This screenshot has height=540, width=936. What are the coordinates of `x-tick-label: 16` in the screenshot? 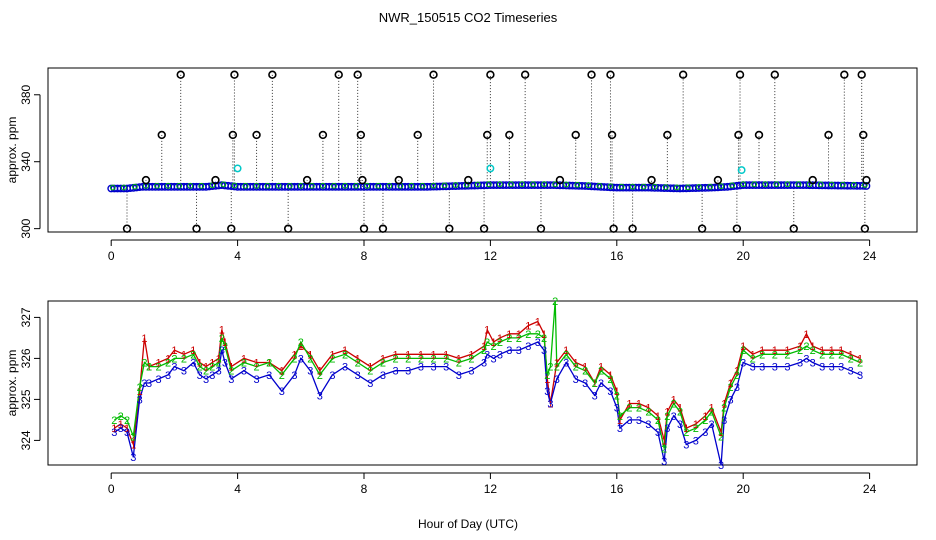 It's located at (617, 256).